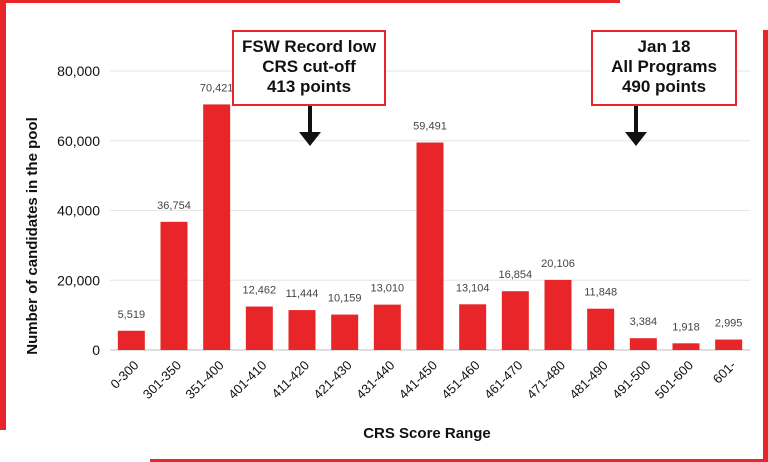 This screenshot has width=768, height=462. I want to click on x-tick-label: 601-, so click(724, 372).